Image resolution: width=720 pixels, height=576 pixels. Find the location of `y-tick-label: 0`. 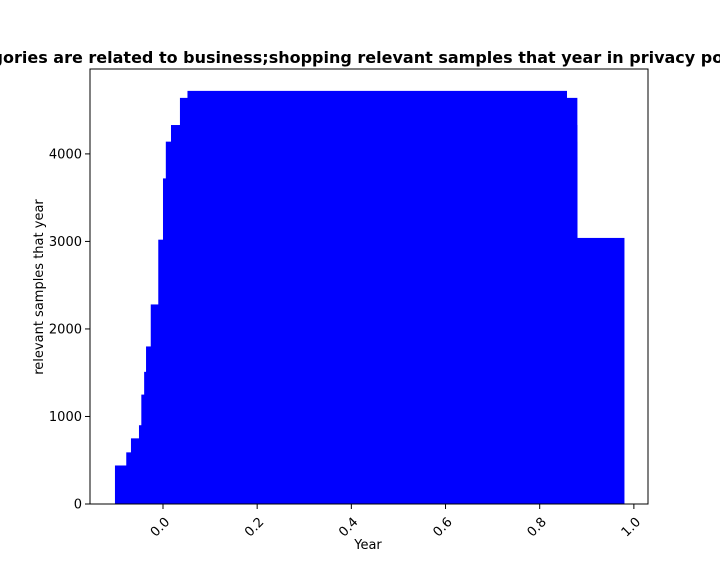

y-tick-label: 0 is located at coordinates (78, 505).